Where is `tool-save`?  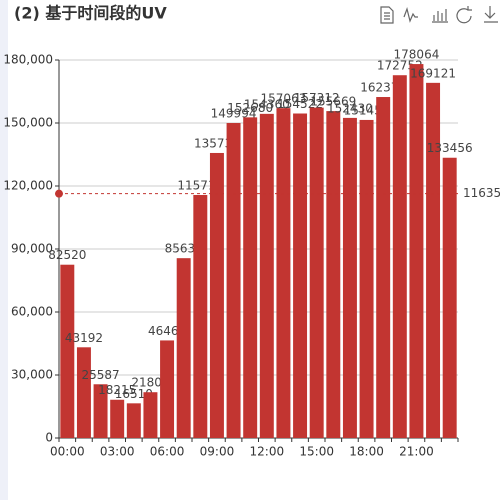
tool-save is located at coordinates (491, 14).